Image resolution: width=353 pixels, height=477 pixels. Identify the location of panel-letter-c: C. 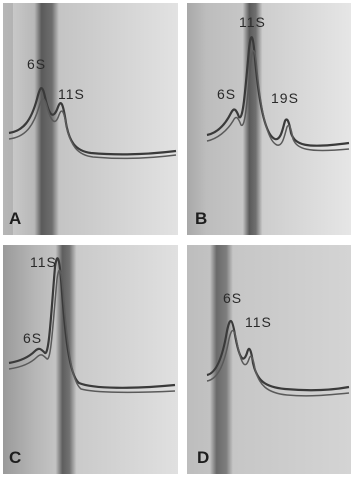
(15, 457).